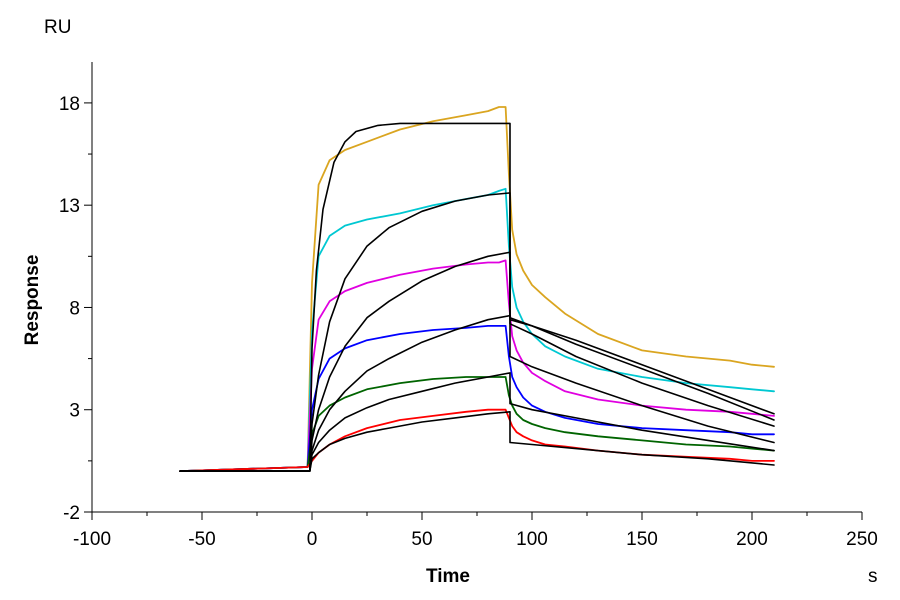  I want to click on y-unit-label: RU, so click(57, 27).